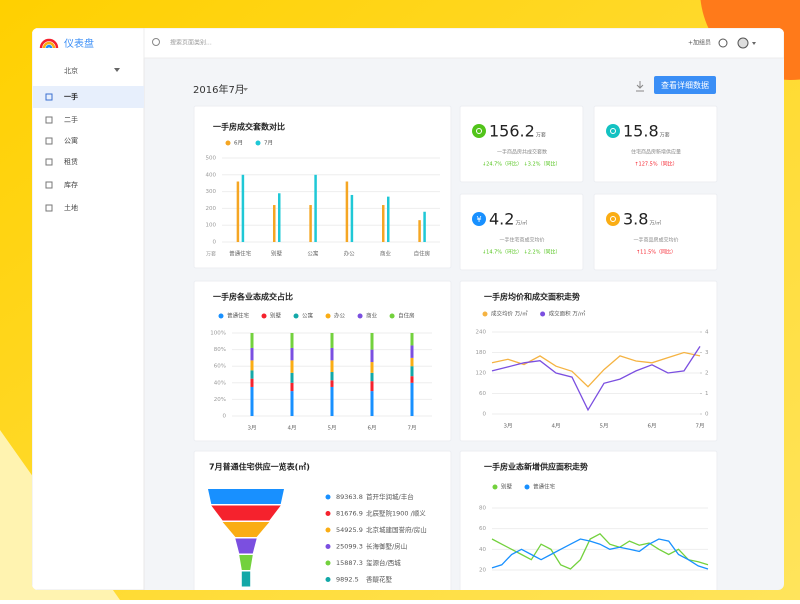  What do you see at coordinates (600, 554) in the screenshot?
I see `line` at bounding box center [600, 554].